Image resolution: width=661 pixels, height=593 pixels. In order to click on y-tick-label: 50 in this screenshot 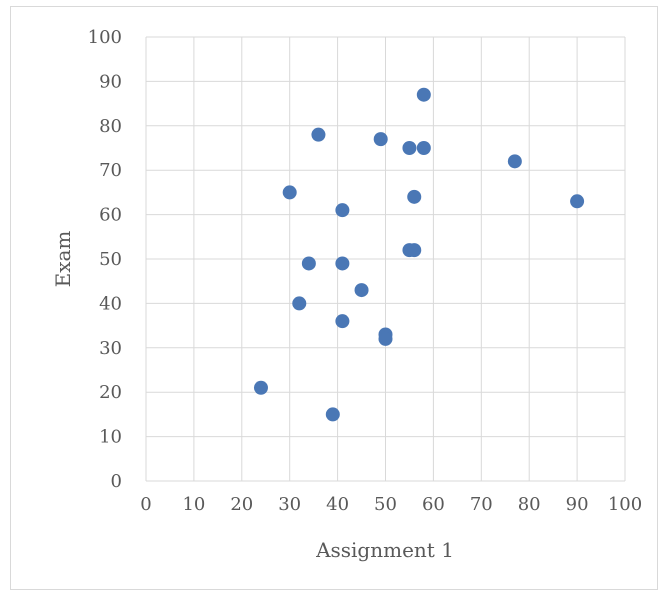, I will do `click(110, 259)`.